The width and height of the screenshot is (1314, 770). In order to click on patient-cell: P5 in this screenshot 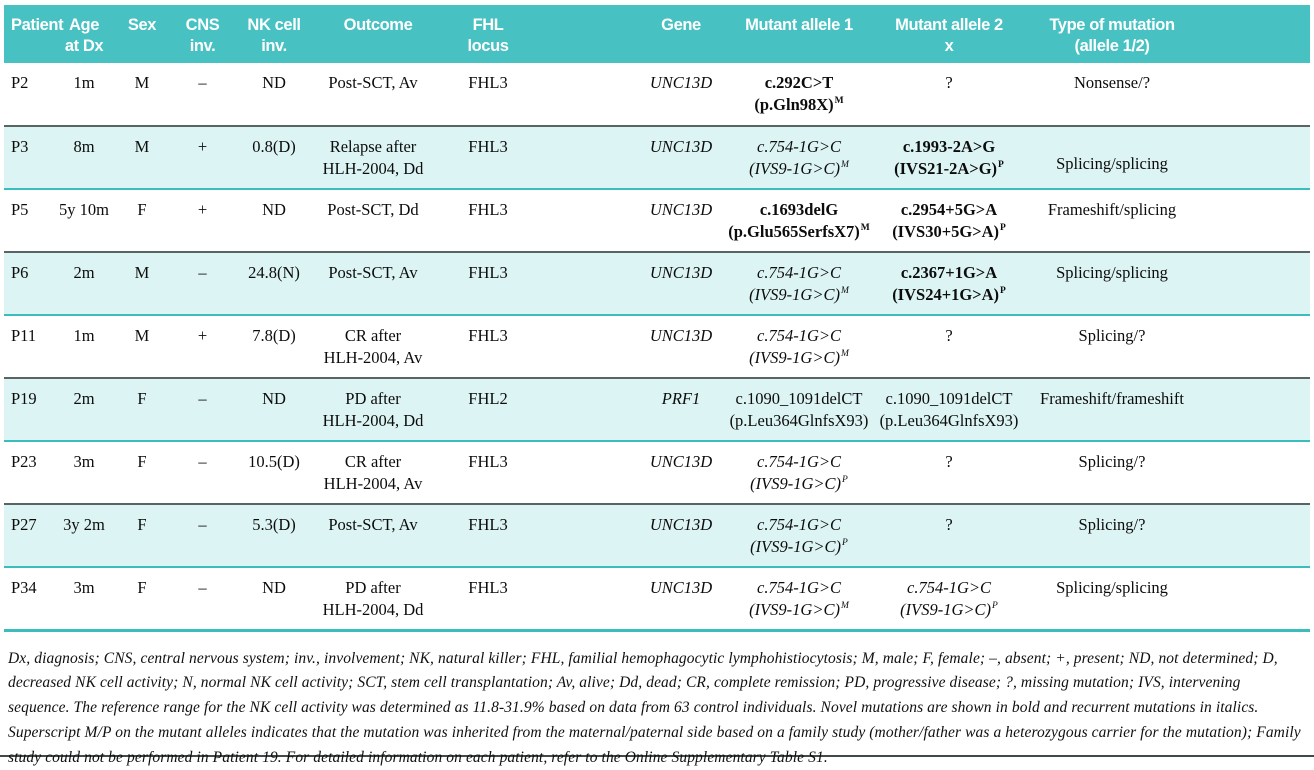, I will do `click(31, 220)`.